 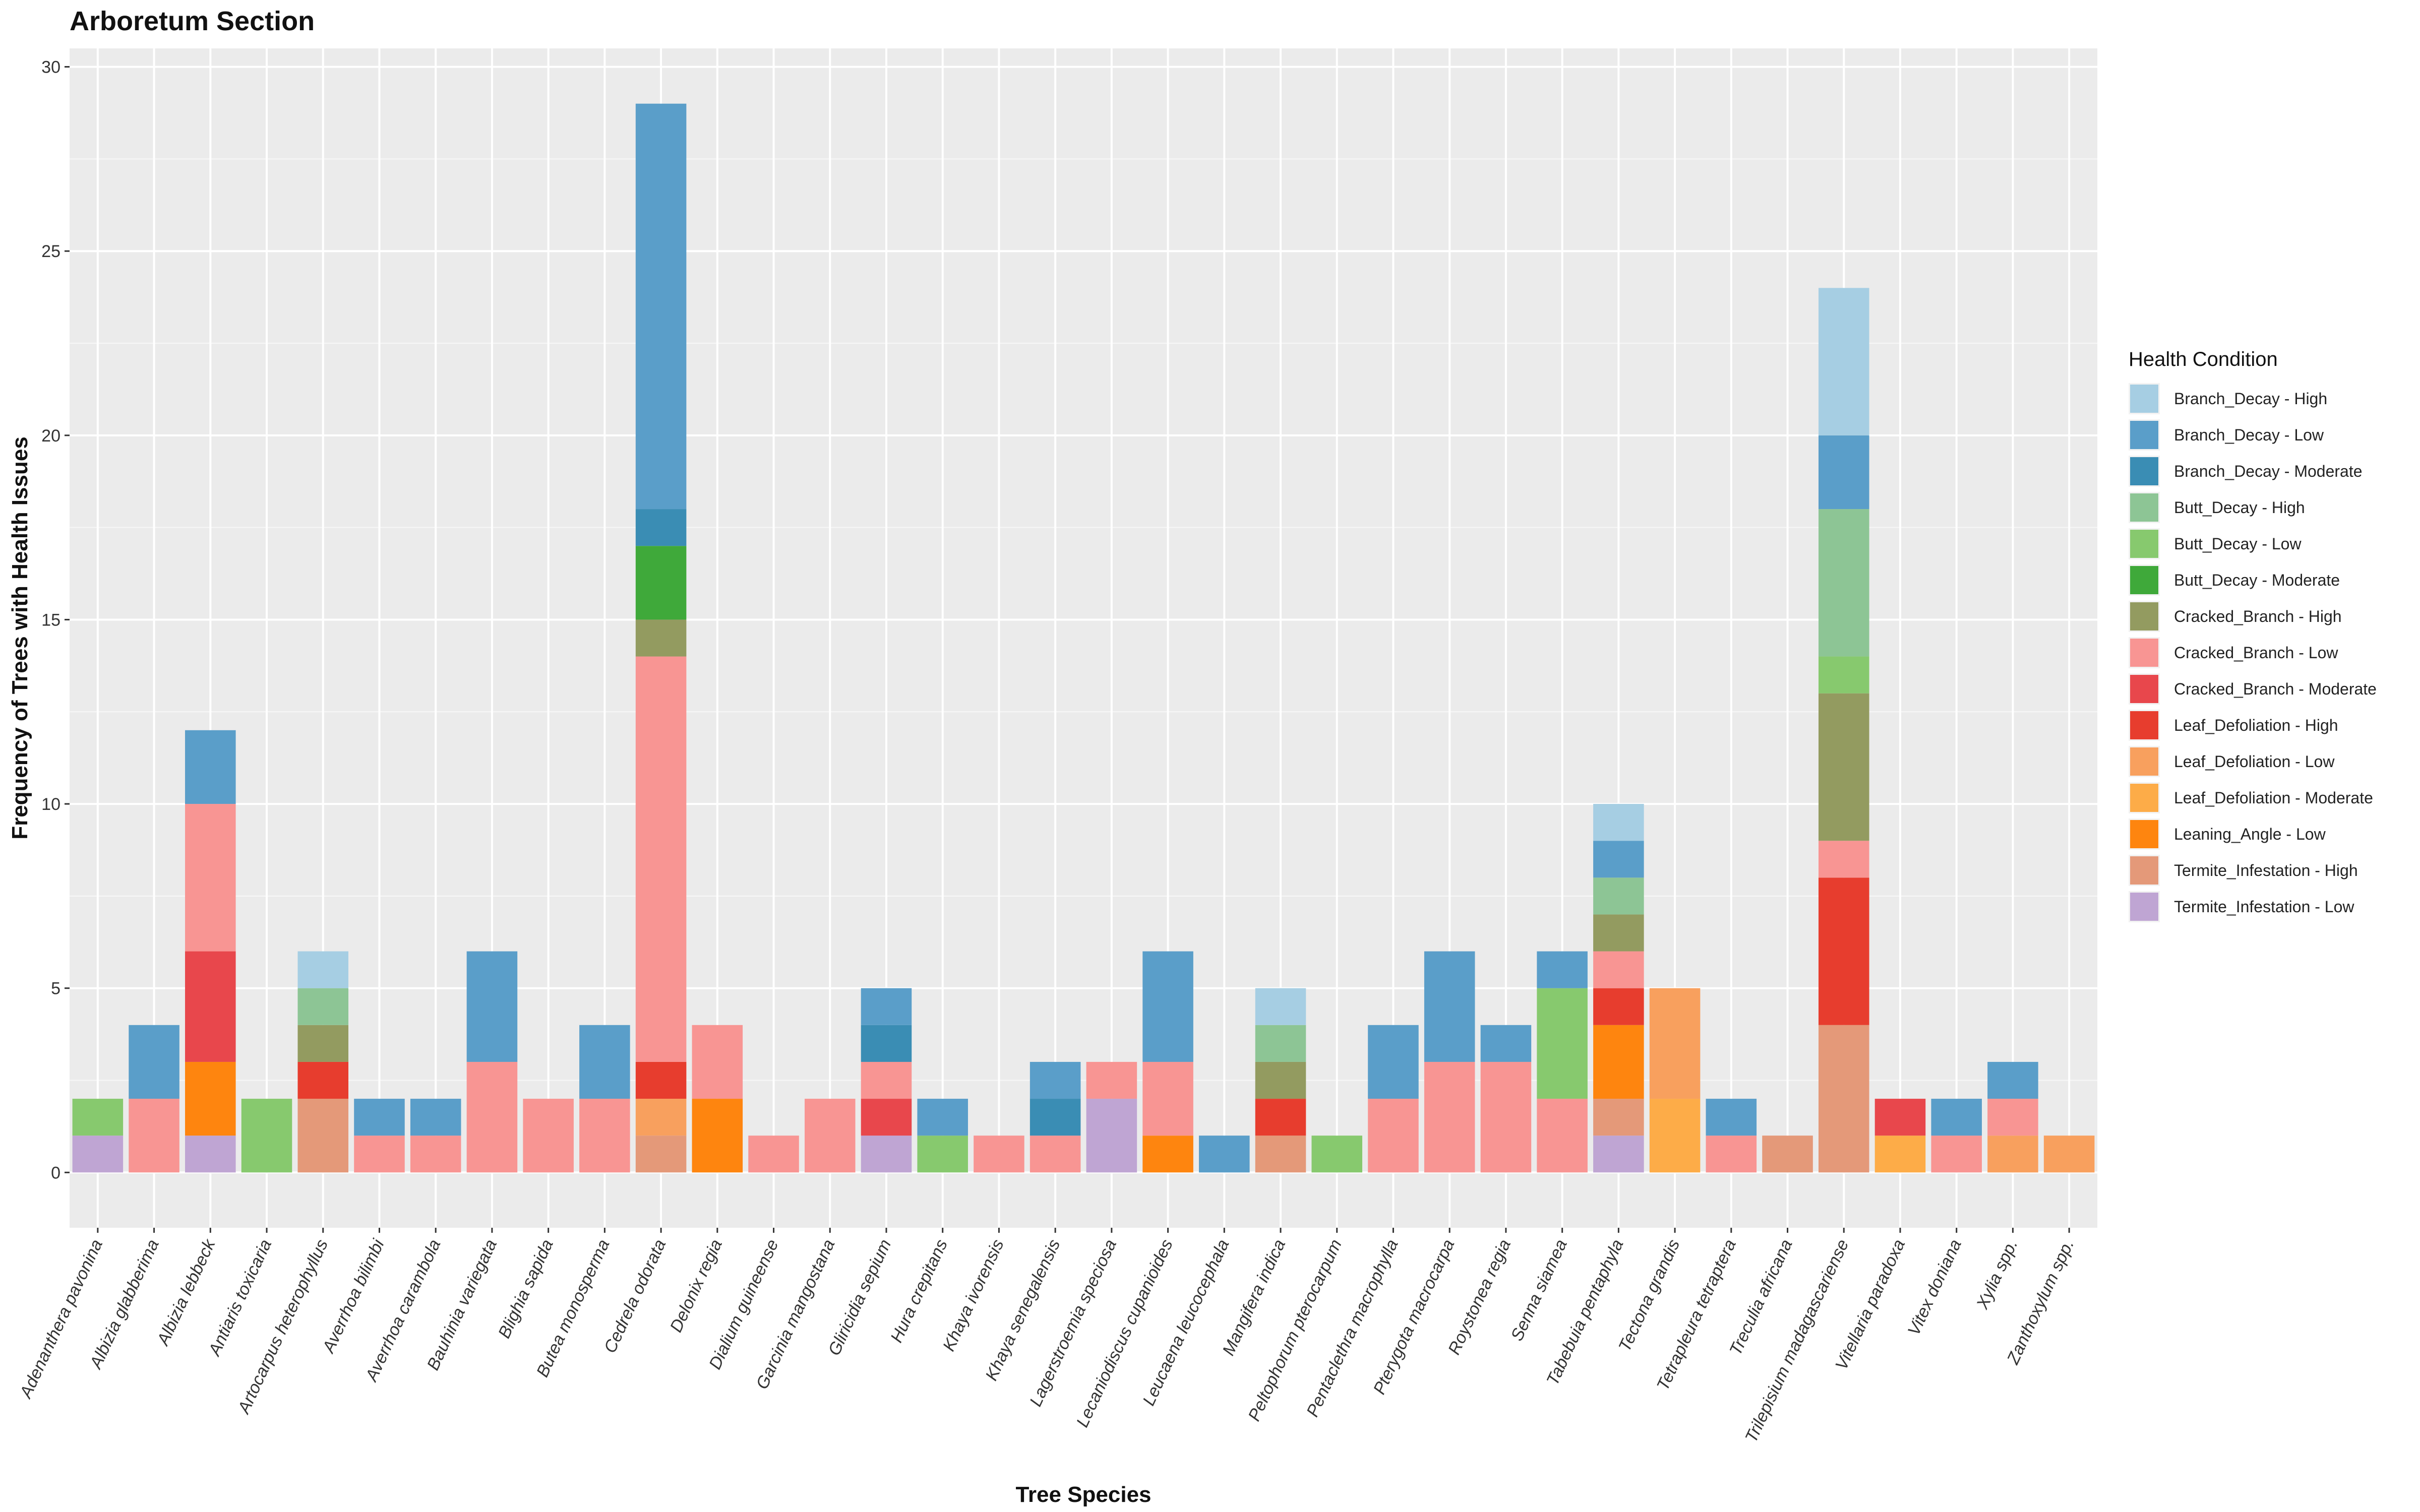 What do you see at coordinates (1618, 896) in the screenshot?
I see `bar-segment-tabebuia-pentaphyla-butt-decay-high` at bounding box center [1618, 896].